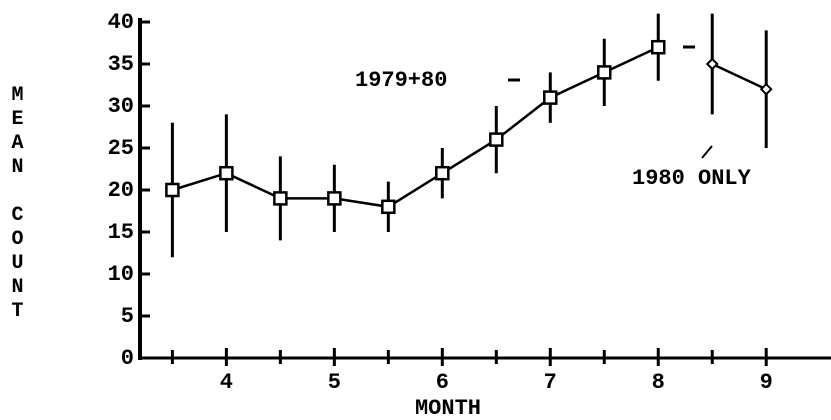  Describe the element at coordinates (121, 232) in the screenshot. I see `y-tick-label: 15` at that location.